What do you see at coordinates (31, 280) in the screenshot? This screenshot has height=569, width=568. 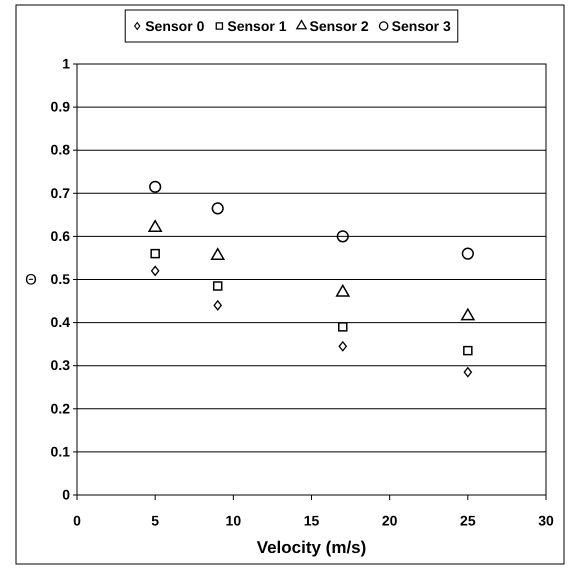 I see `y-axis-title: Θ` at bounding box center [31, 280].